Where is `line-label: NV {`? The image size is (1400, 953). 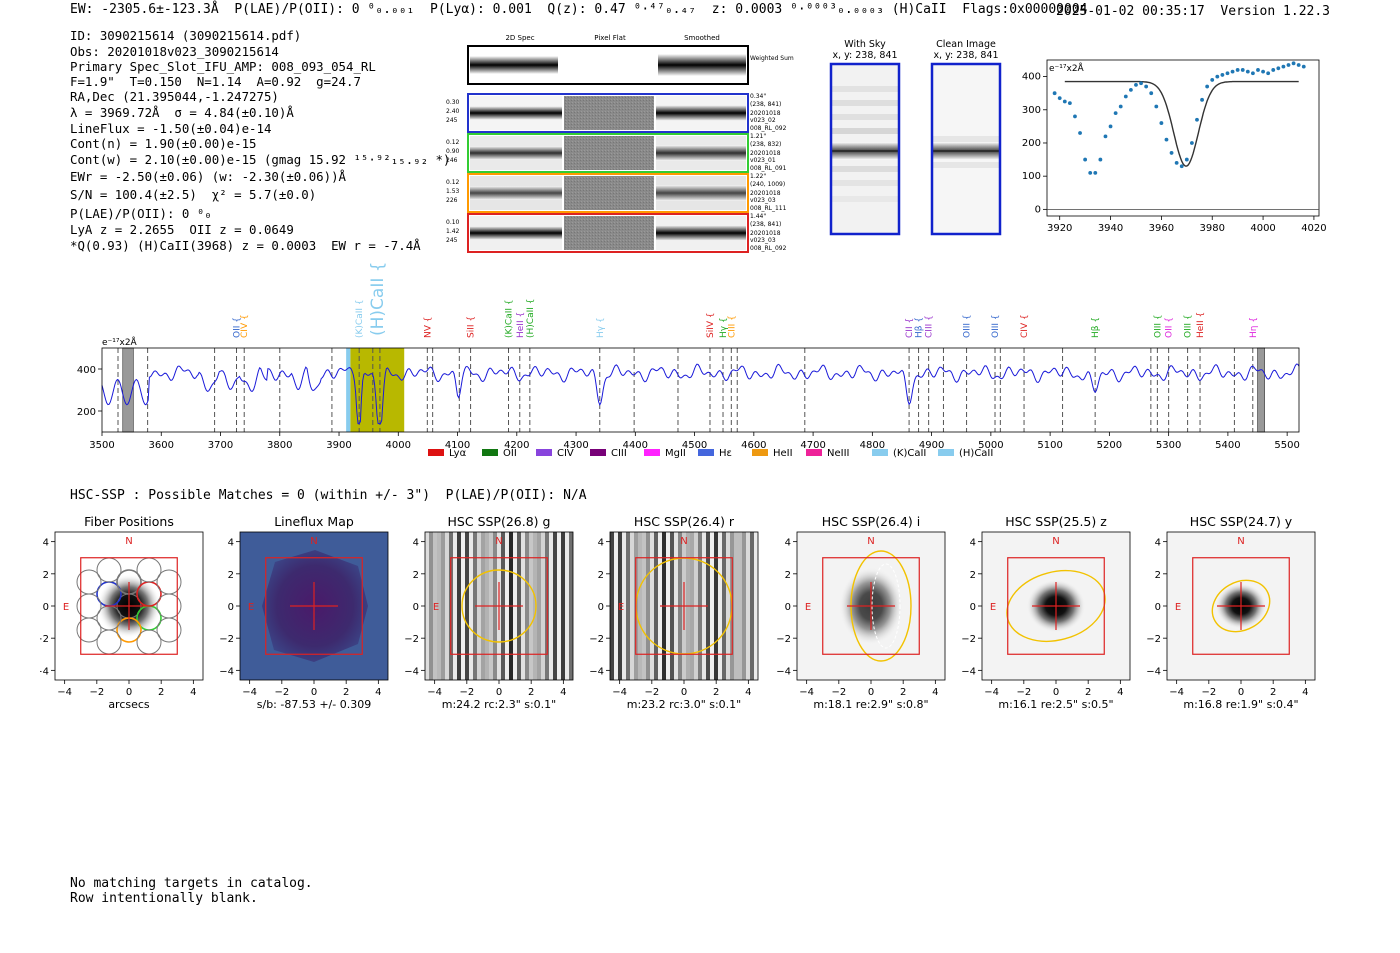
line-label: NV { is located at coordinates (428, 327).